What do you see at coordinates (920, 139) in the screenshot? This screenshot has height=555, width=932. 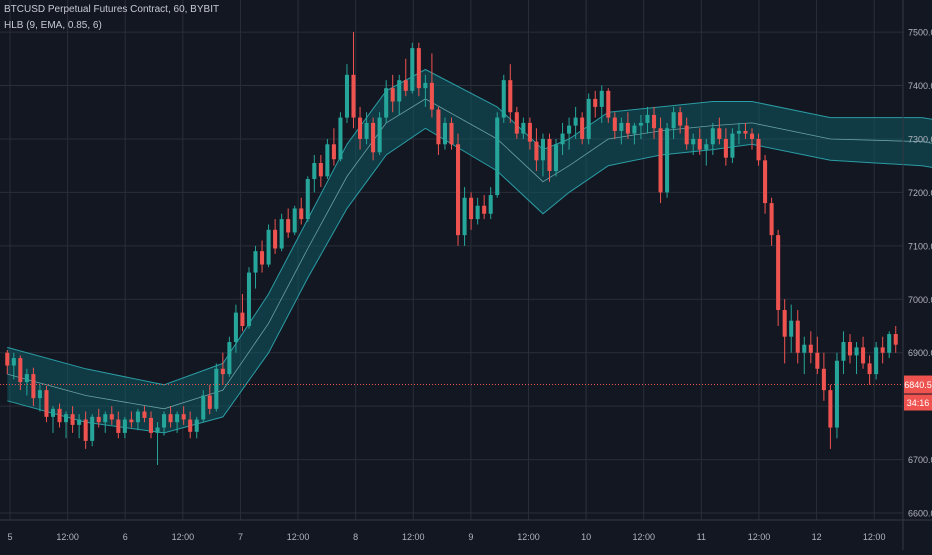 I see `price-tick-label: 7300.0` at bounding box center [920, 139].